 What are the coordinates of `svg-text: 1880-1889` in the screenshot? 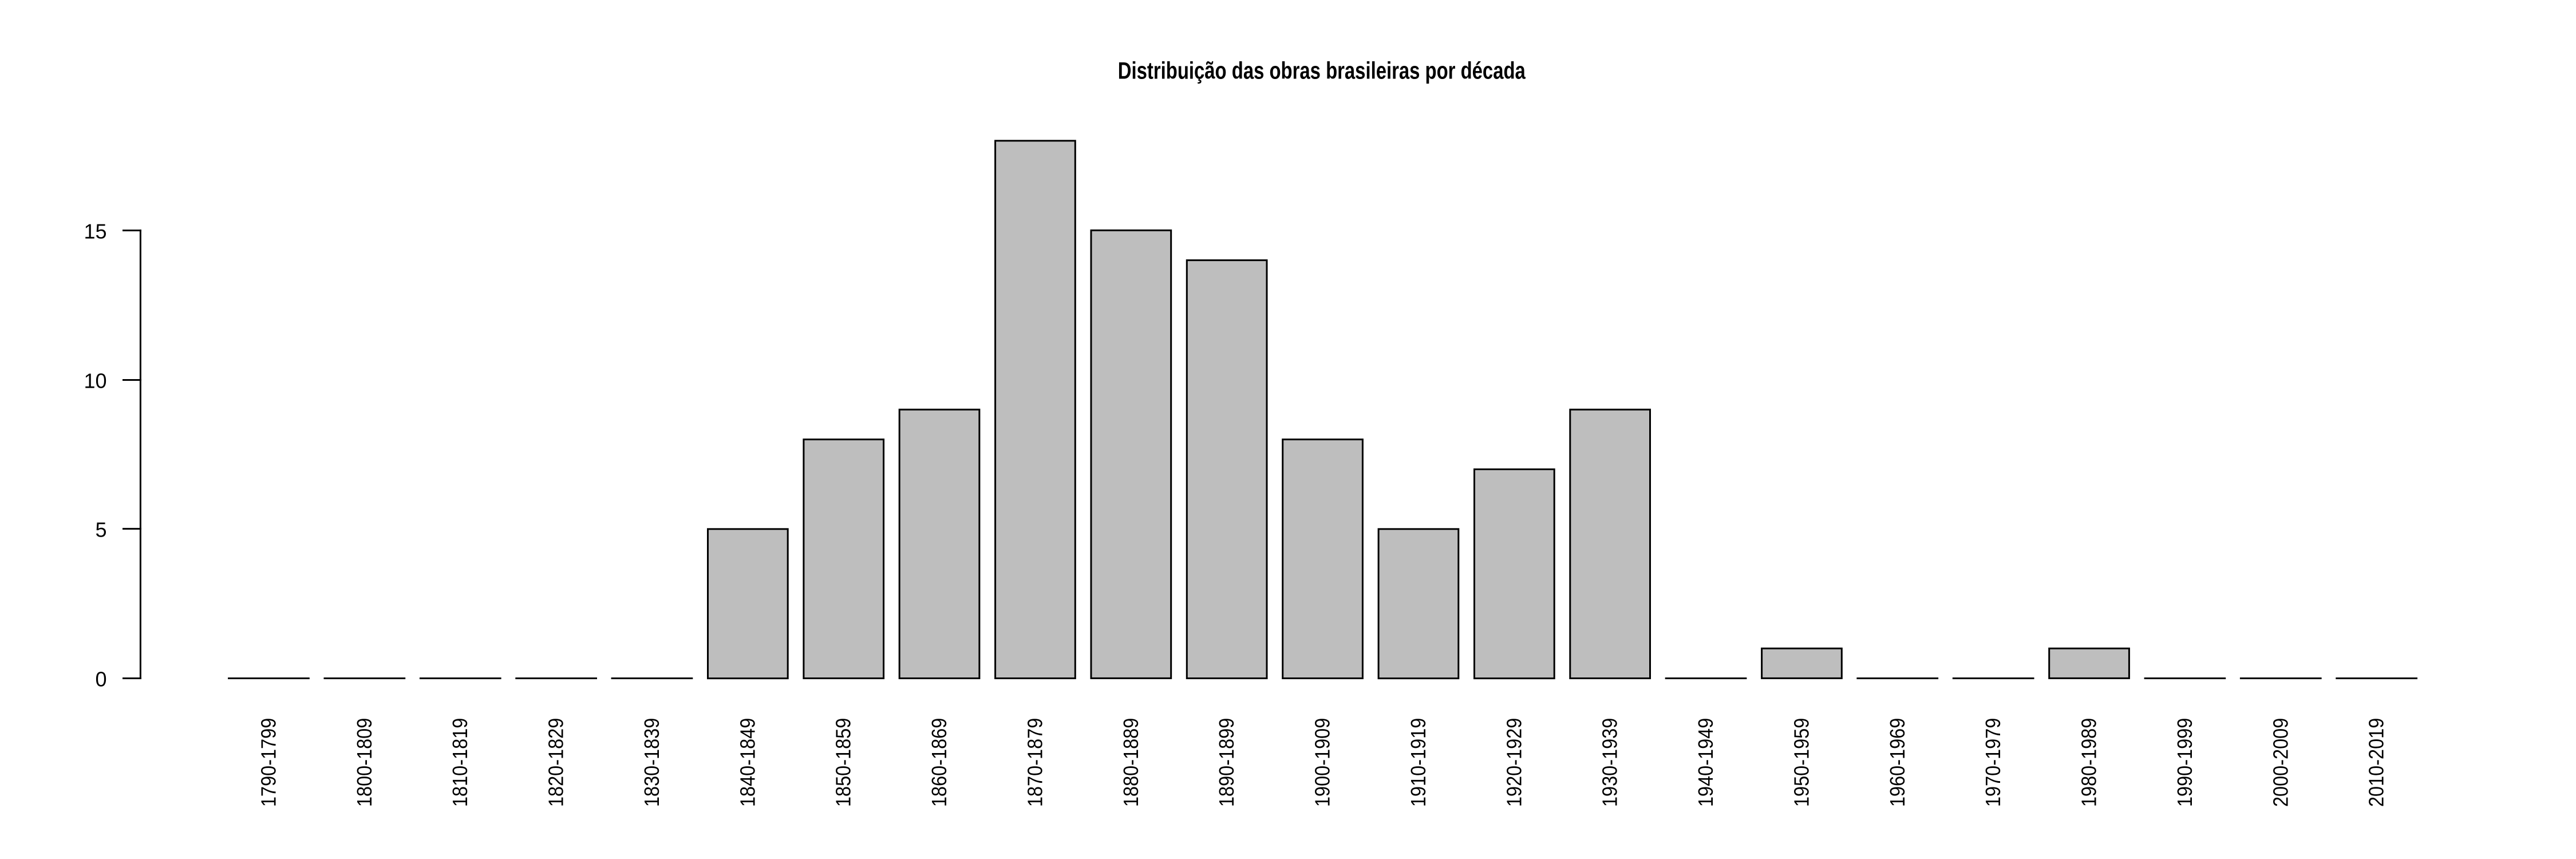 It's located at (1131, 762).